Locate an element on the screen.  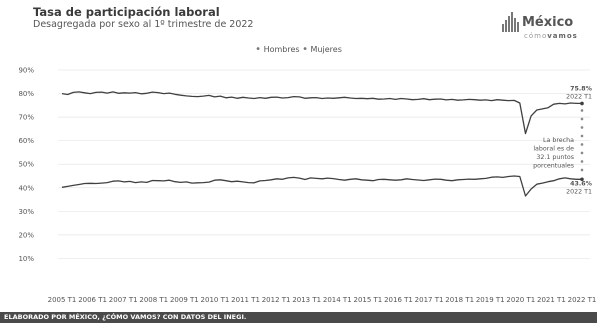
series-line-mujeres is located at coordinates (321, 186).